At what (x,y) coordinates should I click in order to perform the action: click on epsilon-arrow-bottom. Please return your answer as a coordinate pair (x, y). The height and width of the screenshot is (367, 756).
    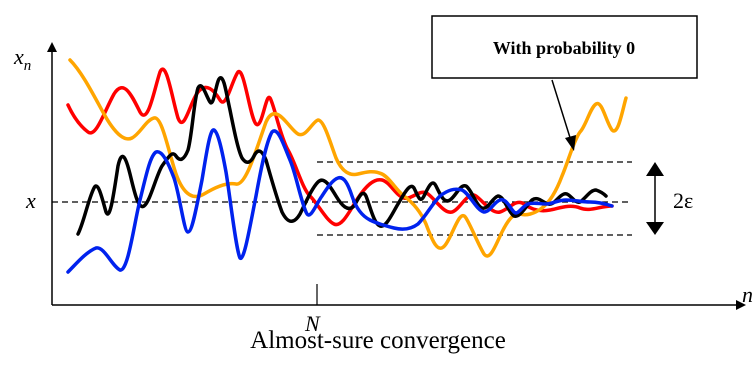
    Looking at the image, I should click on (655, 228).